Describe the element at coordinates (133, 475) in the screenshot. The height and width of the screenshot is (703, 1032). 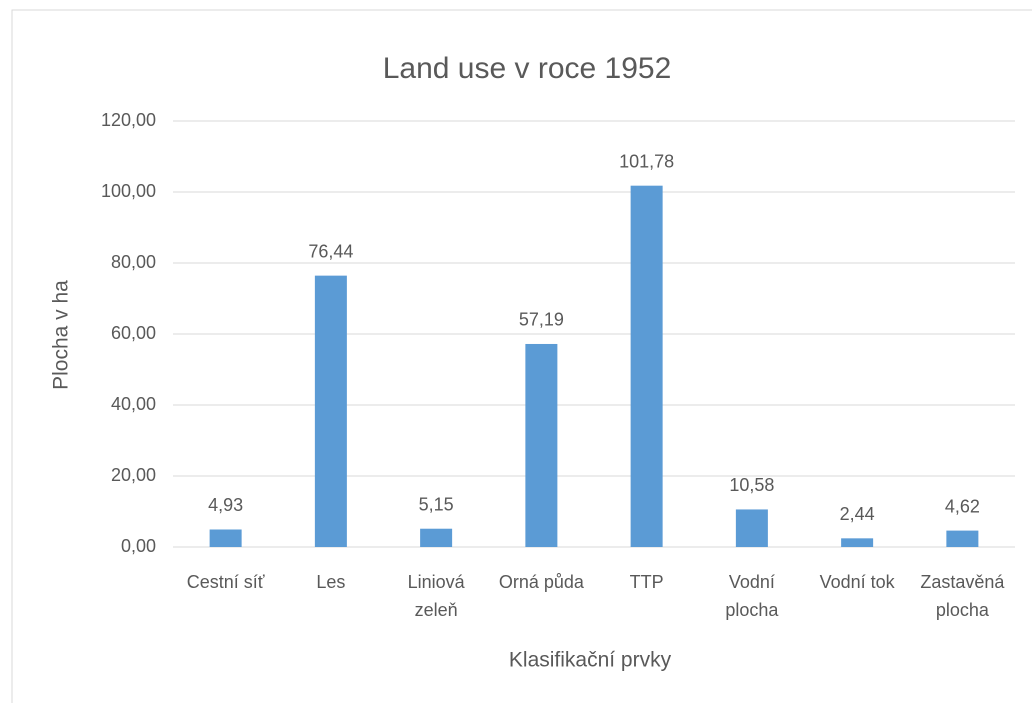
I see `y-tick-label: 20,00` at that location.